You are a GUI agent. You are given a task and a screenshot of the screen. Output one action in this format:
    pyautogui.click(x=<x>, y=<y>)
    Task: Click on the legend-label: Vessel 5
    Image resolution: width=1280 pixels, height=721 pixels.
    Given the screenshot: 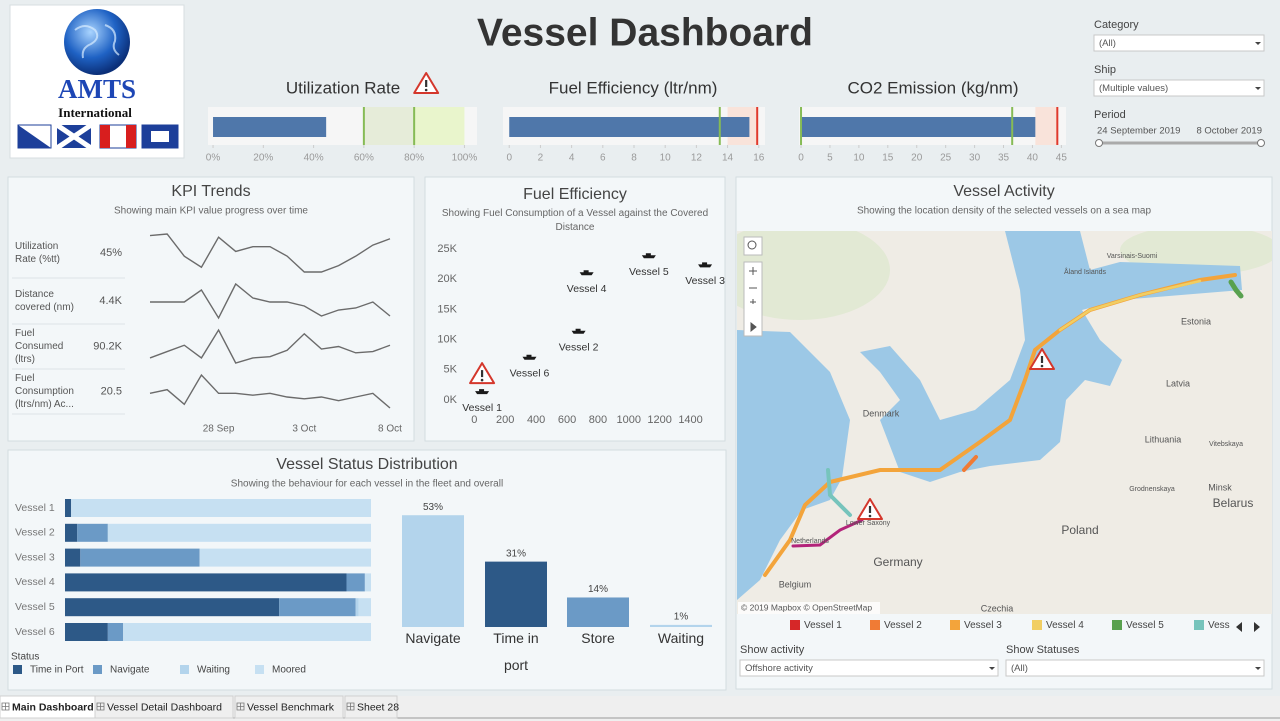 What is the action you would take?
    pyautogui.click(x=1145, y=625)
    